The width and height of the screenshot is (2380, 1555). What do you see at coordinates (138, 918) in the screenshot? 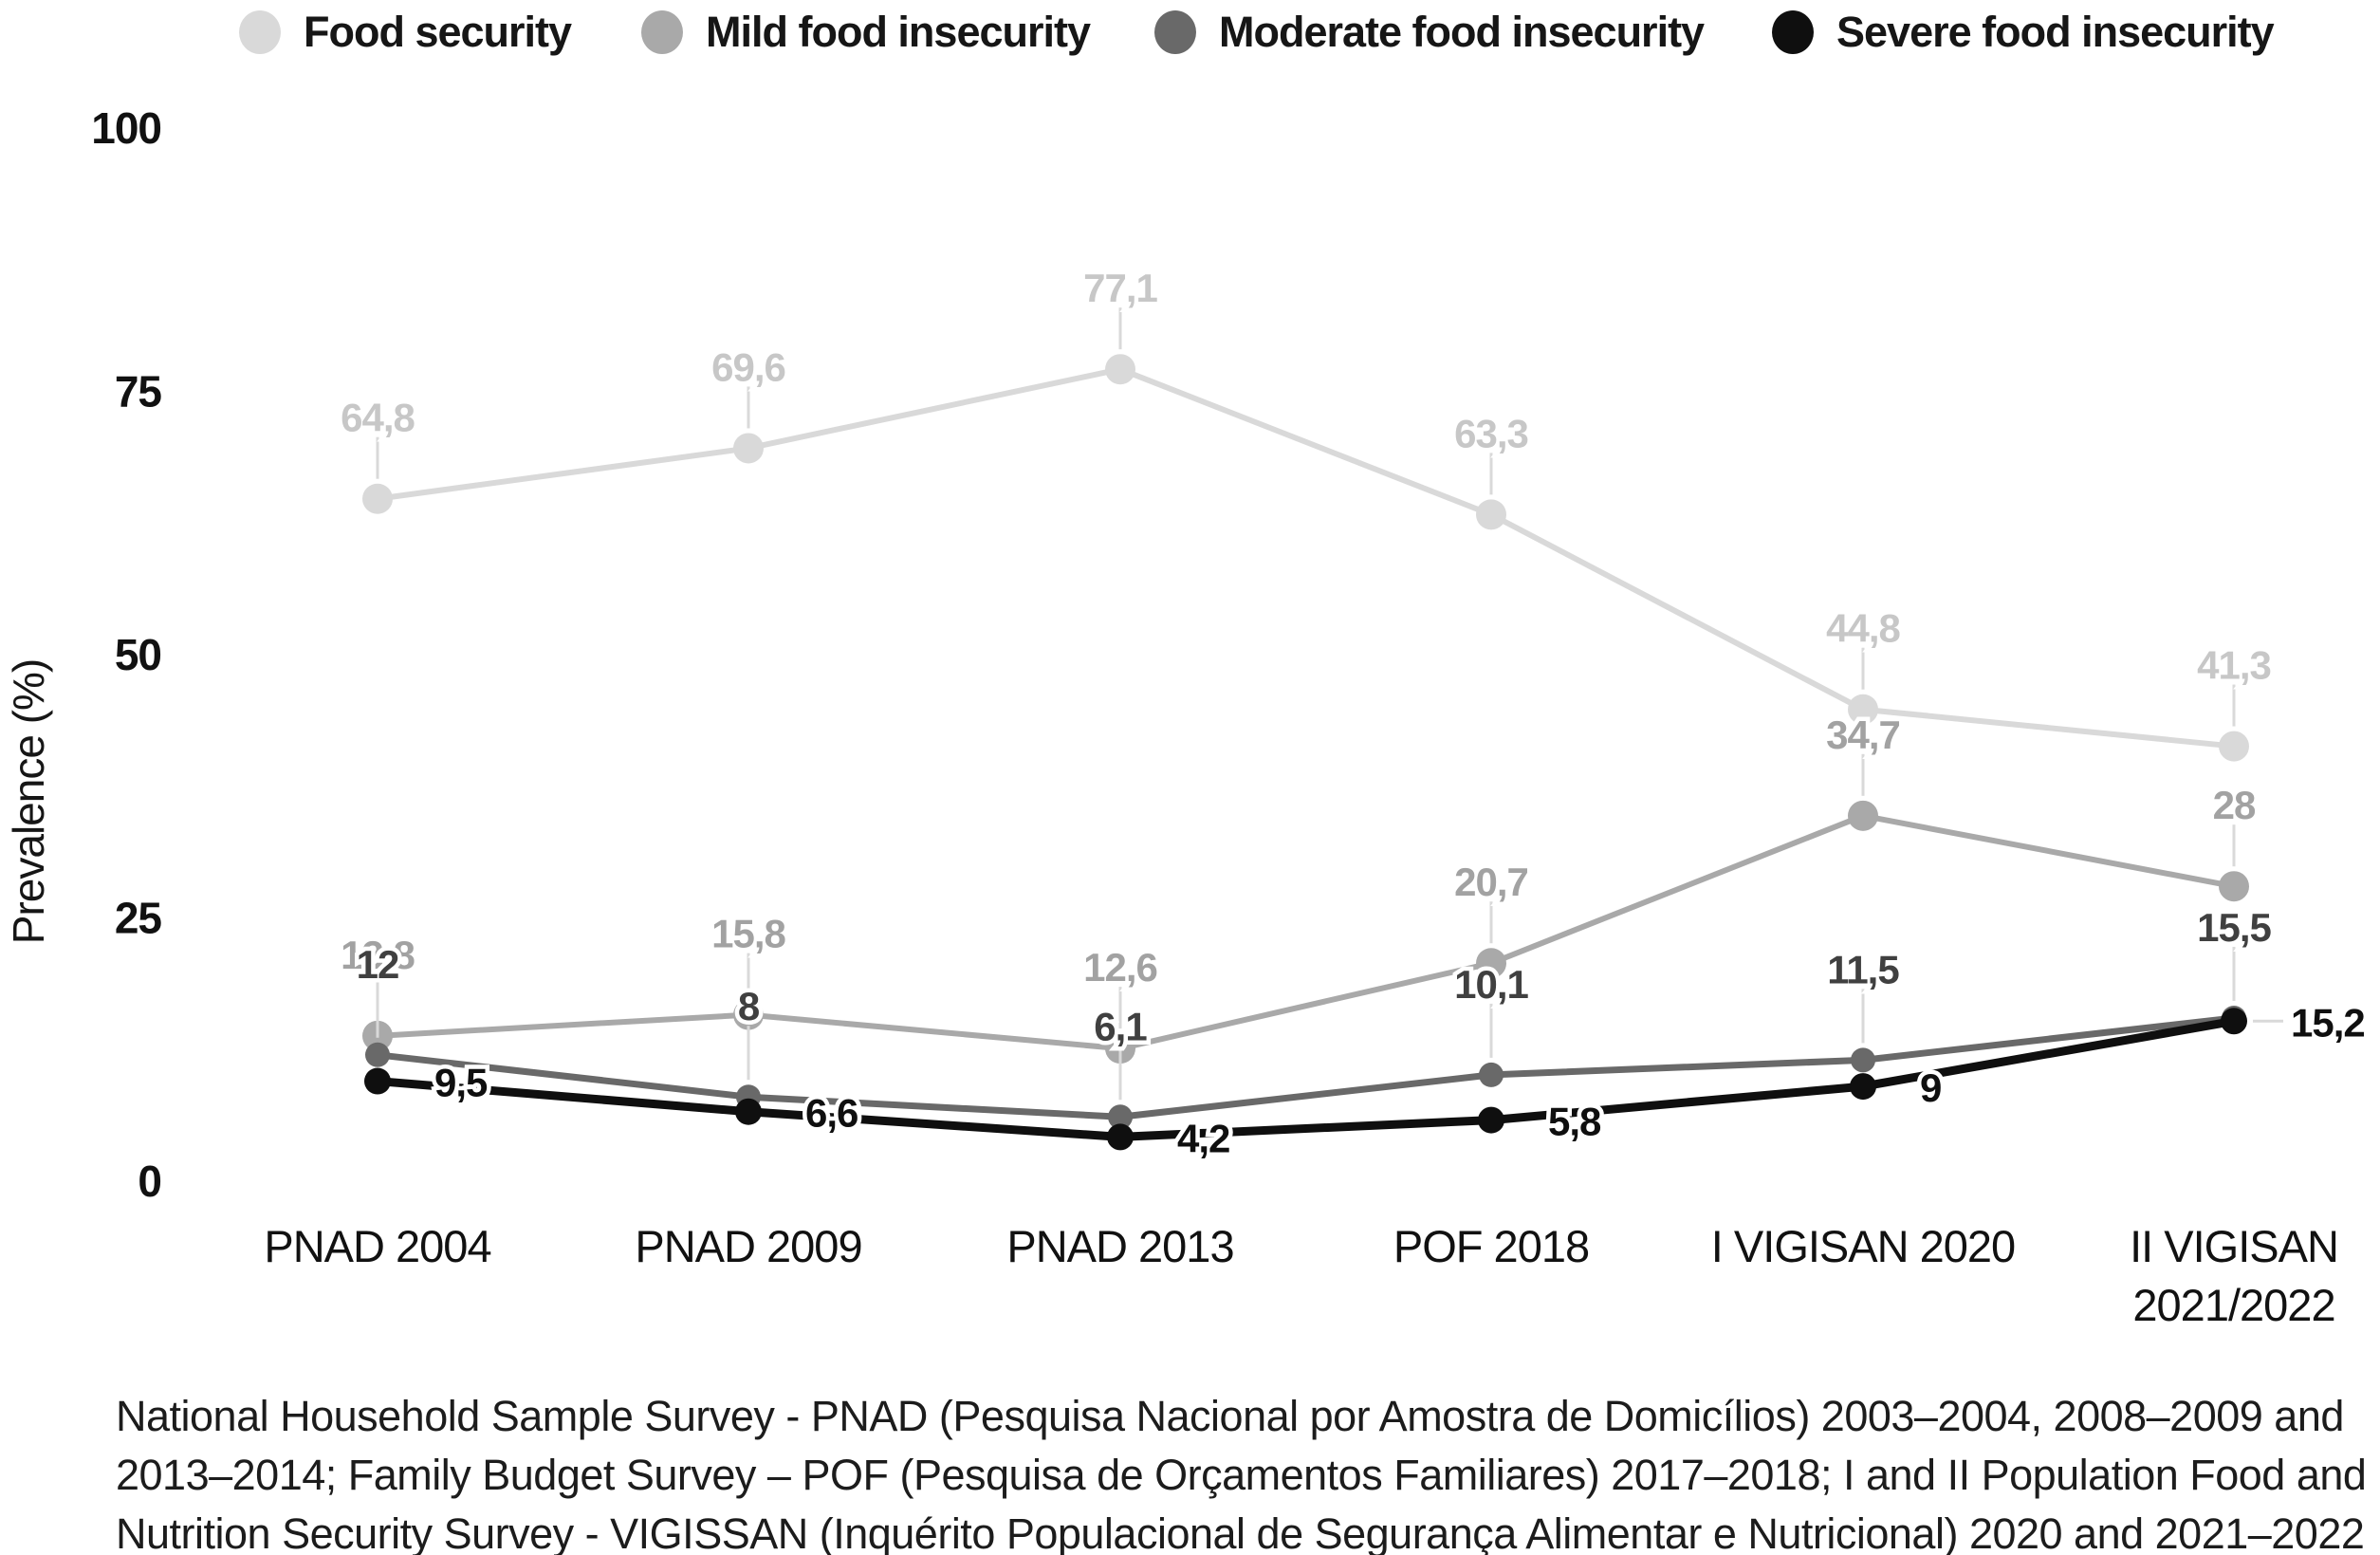
I see `y-tick-label: 25` at bounding box center [138, 918].